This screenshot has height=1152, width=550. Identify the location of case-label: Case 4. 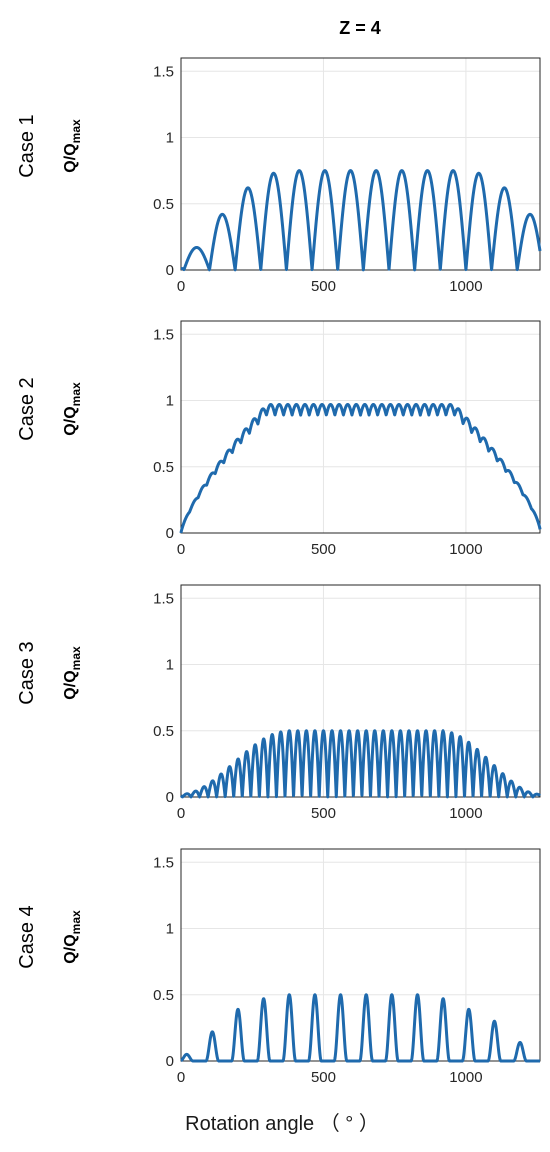
(27, 936).